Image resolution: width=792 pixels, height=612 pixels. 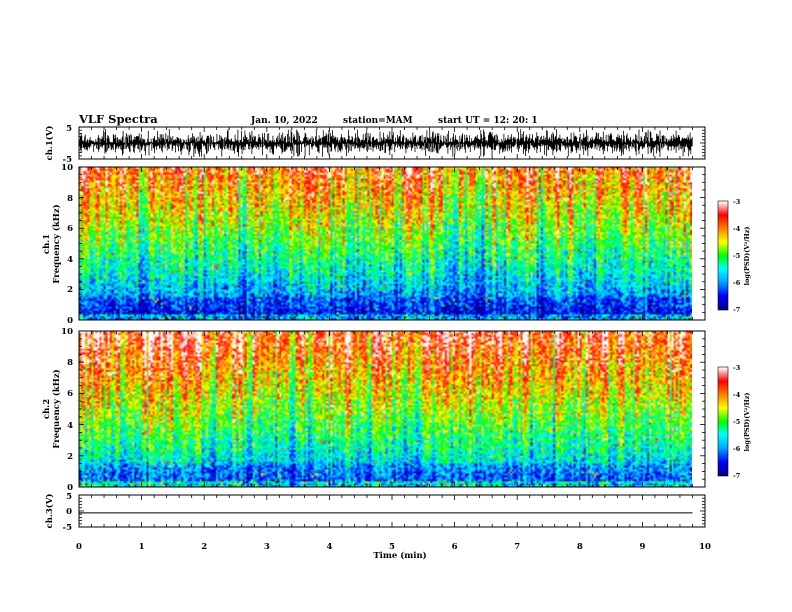 I want to click on xtick-8: 8, so click(x=580, y=547).